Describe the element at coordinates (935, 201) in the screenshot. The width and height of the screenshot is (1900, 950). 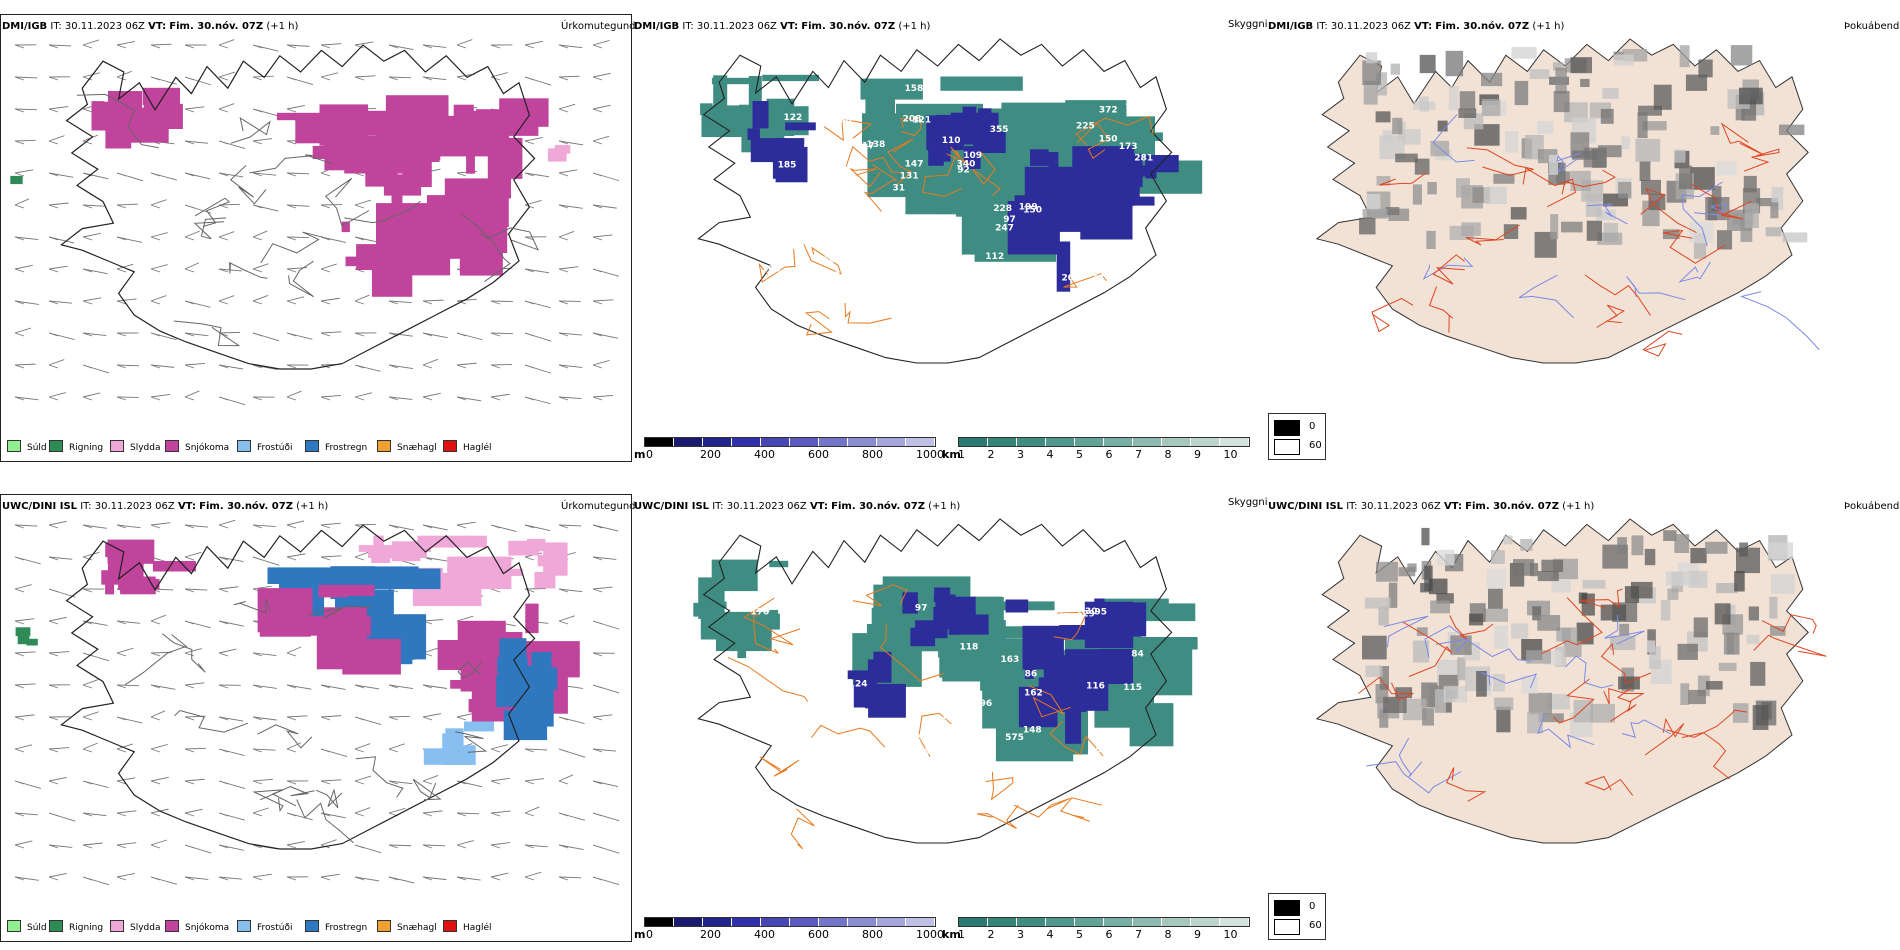
I see `iceland-coastline` at that location.